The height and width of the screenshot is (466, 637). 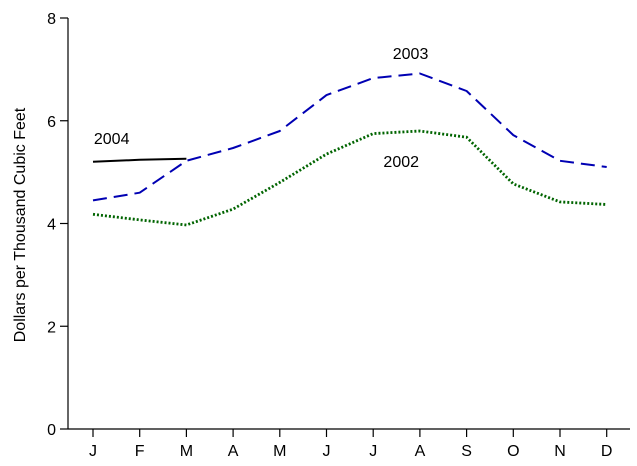 What do you see at coordinates (51, 19) in the screenshot?
I see `y-tick-label: 8` at bounding box center [51, 19].